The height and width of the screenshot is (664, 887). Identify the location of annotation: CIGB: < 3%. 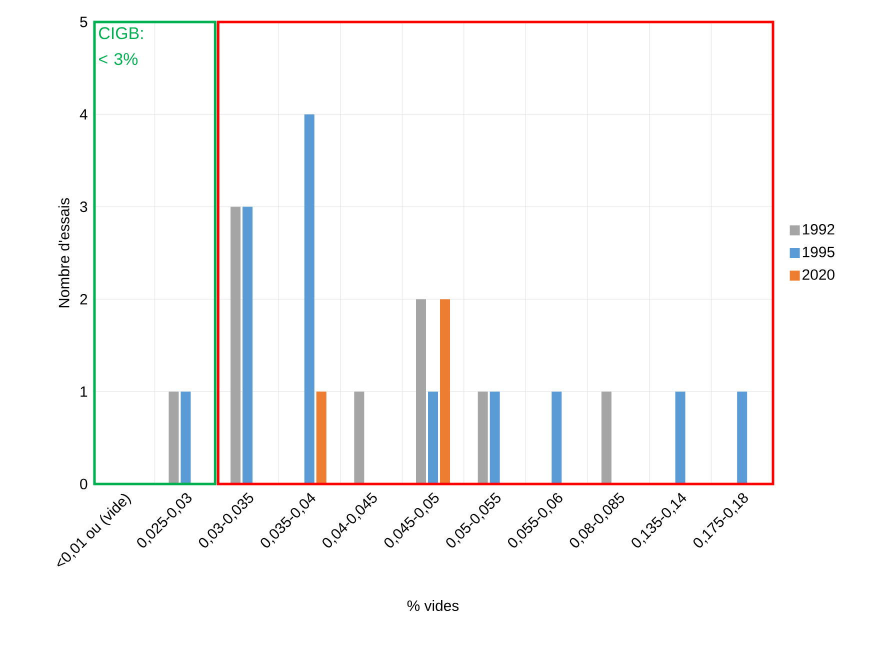
(121, 46).